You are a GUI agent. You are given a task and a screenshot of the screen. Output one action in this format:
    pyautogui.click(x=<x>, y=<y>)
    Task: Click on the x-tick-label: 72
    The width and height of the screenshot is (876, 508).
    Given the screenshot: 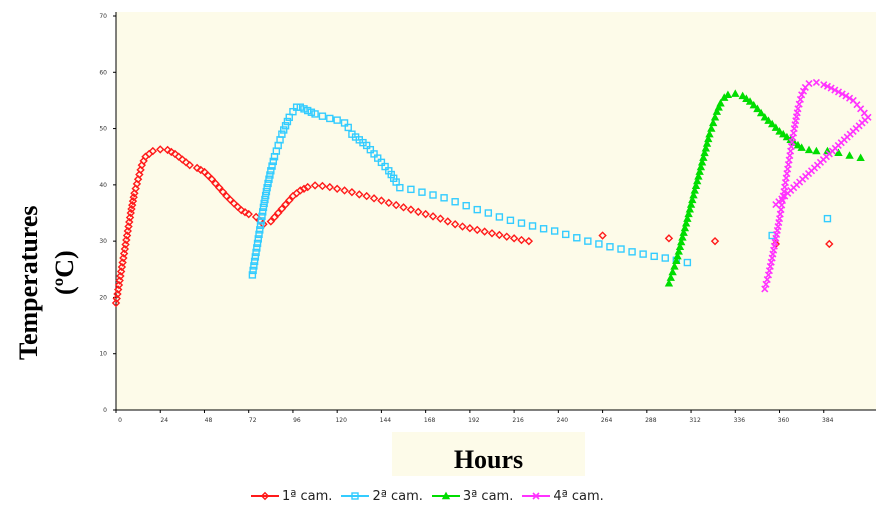 What is the action you would take?
    pyautogui.click(x=253, y=420)
    